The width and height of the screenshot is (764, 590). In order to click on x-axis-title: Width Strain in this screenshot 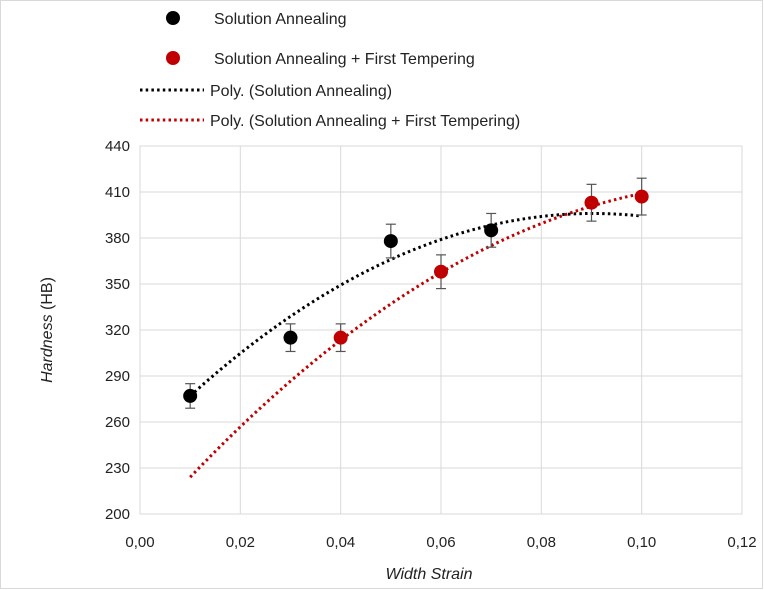, I will do `click(429, 574)`.